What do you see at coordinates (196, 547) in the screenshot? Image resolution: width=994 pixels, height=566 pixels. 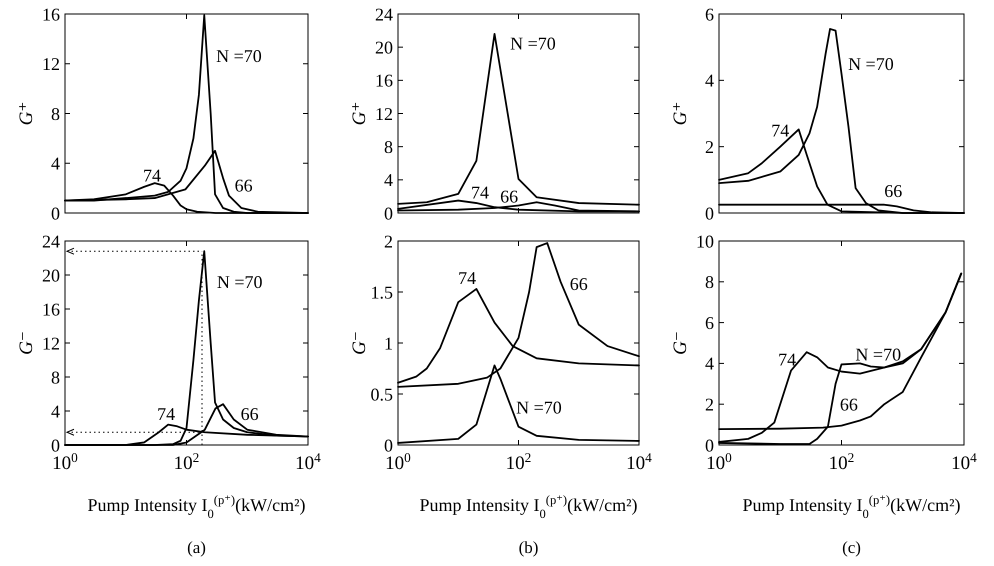 I see `text: (a)` at bounding box center [196, 547].